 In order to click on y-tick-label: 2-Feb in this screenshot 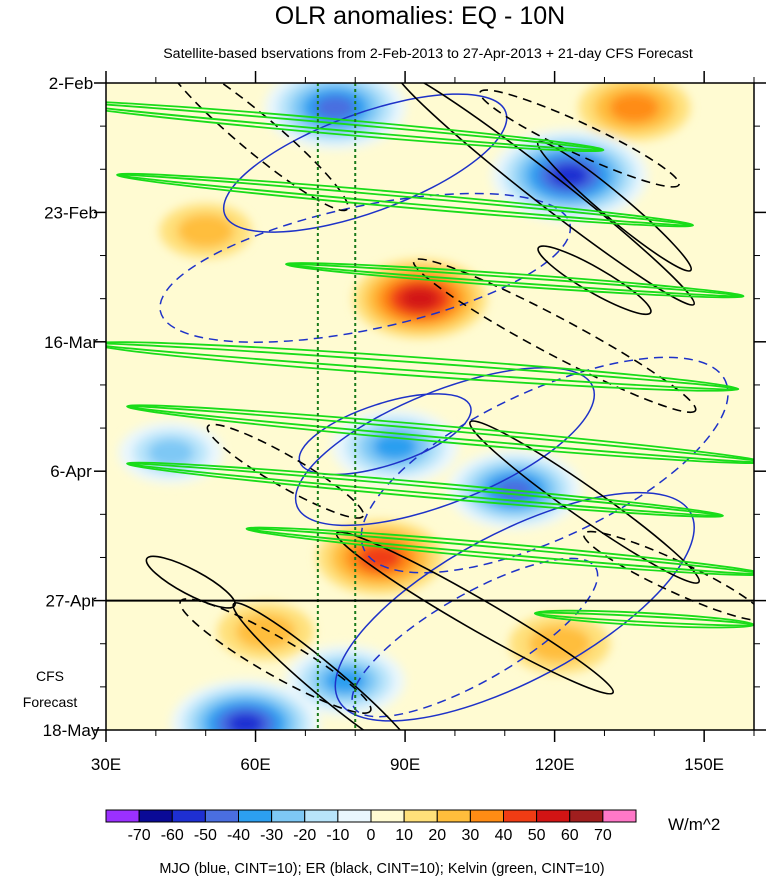, I will do `click(71, 83)`.